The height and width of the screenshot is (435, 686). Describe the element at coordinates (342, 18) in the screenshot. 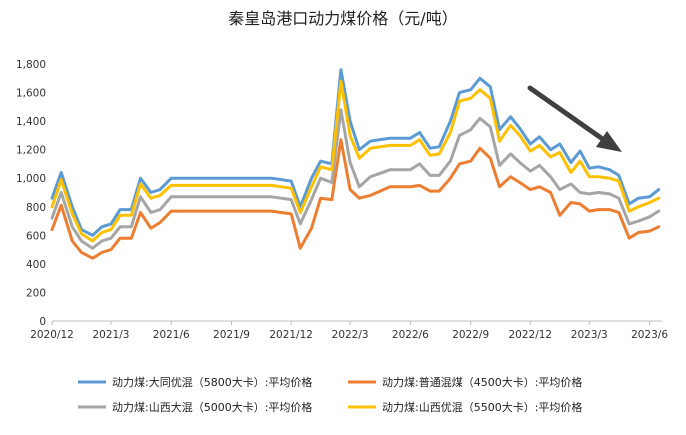

I see `chart-title: 秦皇岛港口动力煤价格（元/吨）` at that location.